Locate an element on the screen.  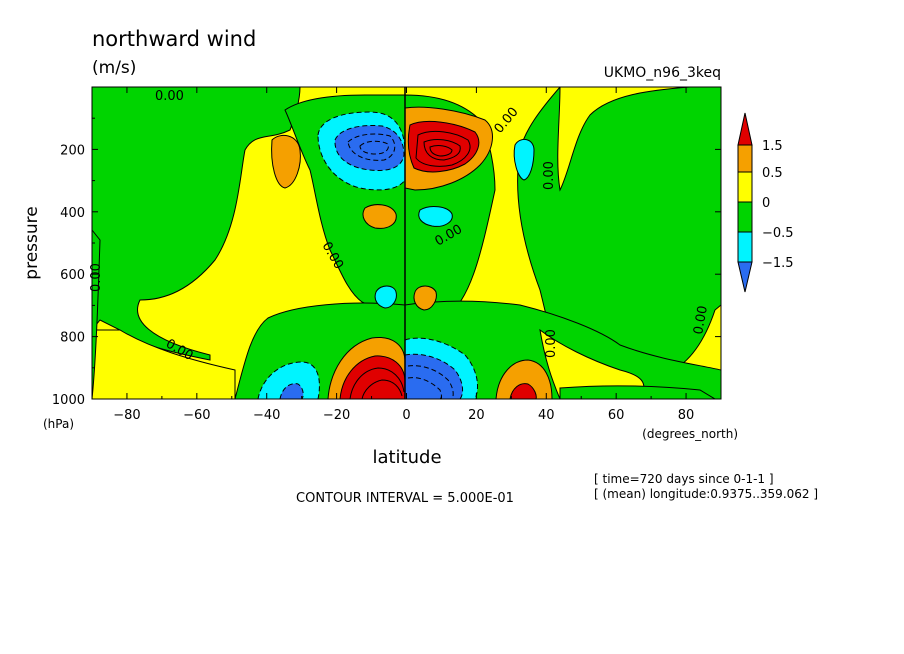
cell-upper-north-red is located at coordinates (443, 146).